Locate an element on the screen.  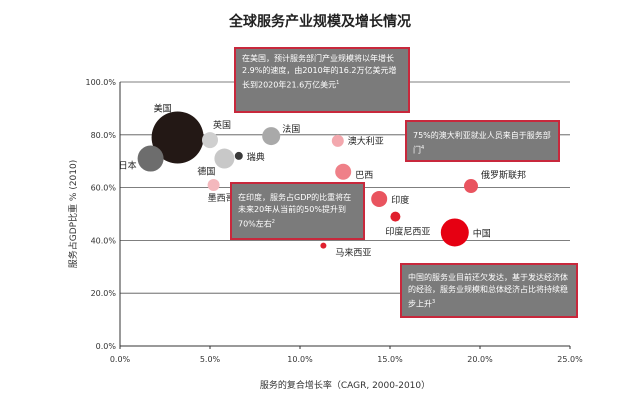
x-tick-label: 10.0% is located at coordinates (300, 359).